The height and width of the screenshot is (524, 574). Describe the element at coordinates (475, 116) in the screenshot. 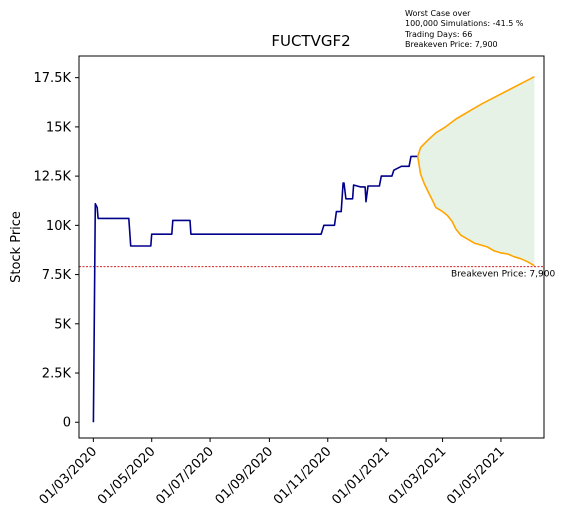

I see `series-best-case` at that location.